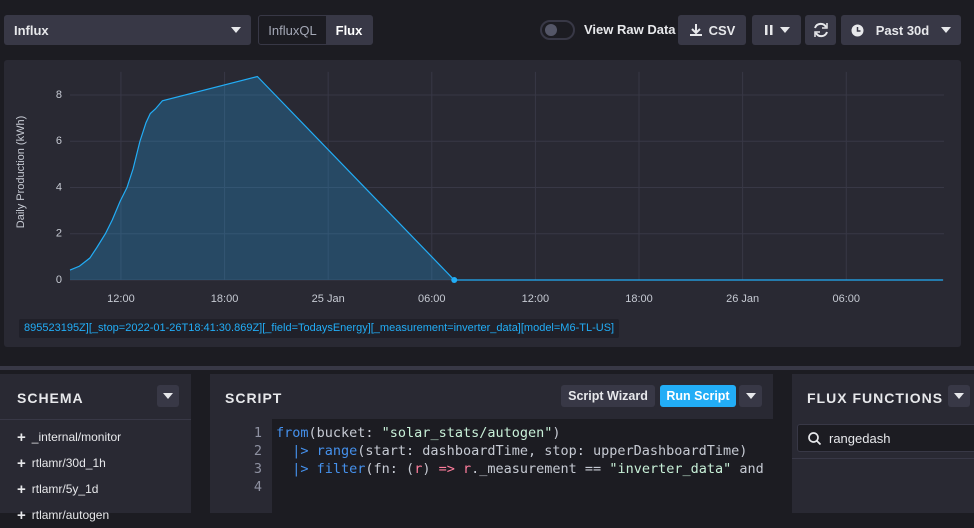 Image resolution: width=974 pixels, height=528 pixels. Describe the element at coordinates (776, 30) in the screenshot. I see `pause-button` at that location.